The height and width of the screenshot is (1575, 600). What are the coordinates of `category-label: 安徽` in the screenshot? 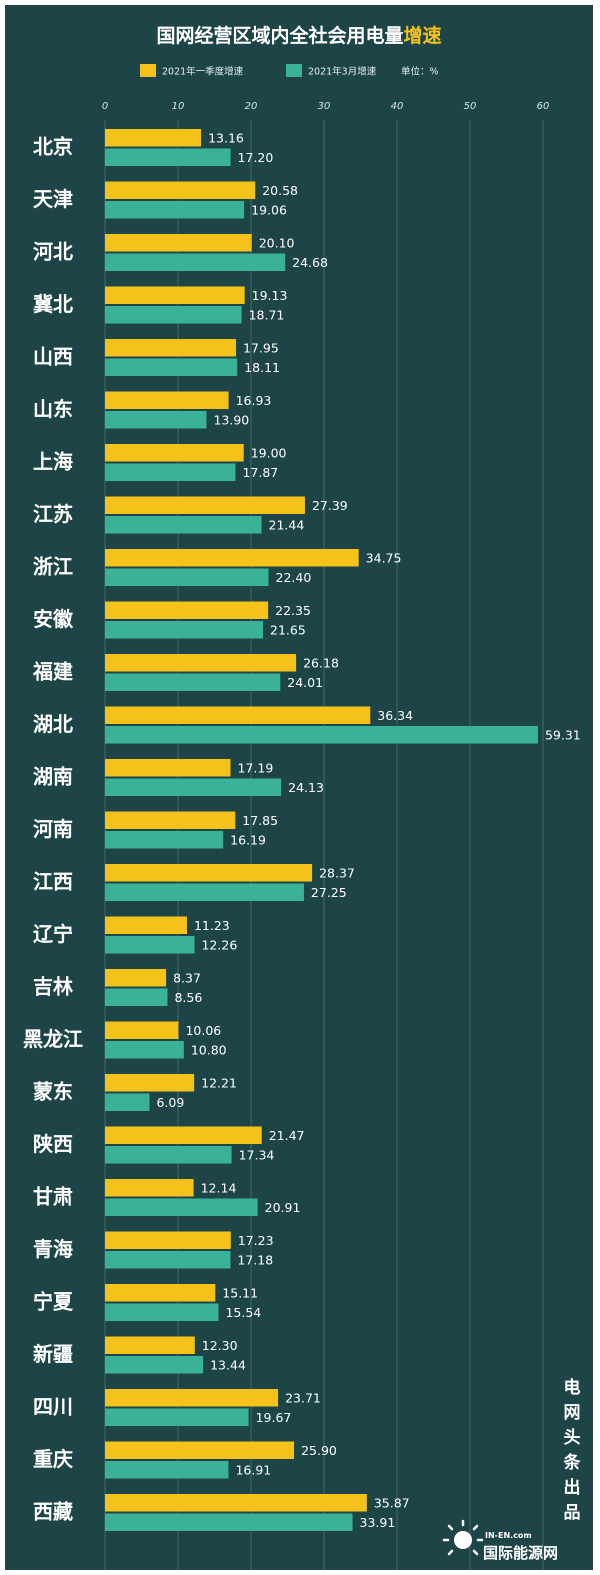 It's located at (53, 619).